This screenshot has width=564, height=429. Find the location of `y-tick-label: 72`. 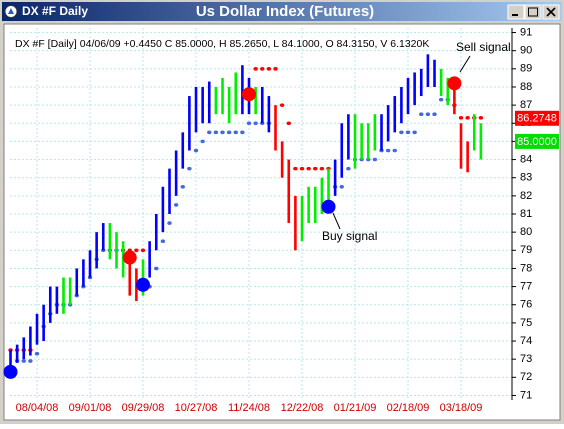

y-tick-label: 72 is located at coordinates (526, 377).